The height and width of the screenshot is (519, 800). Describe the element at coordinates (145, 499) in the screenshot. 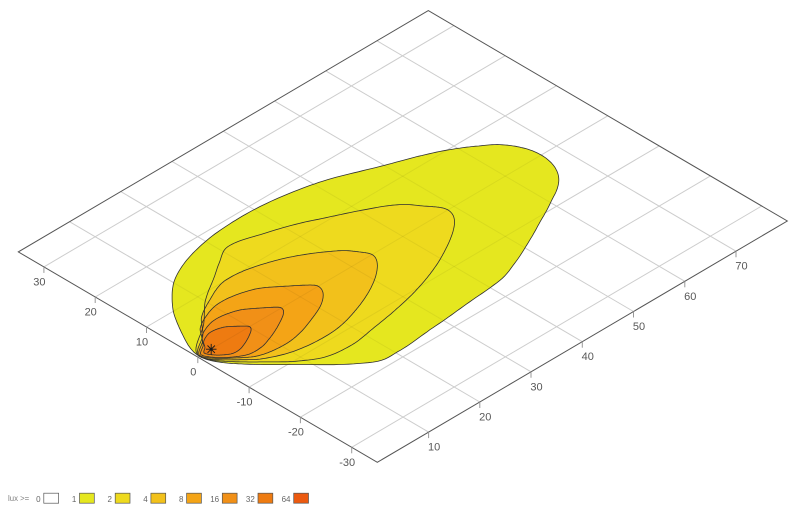

I see `svg-text: 4` at that location.